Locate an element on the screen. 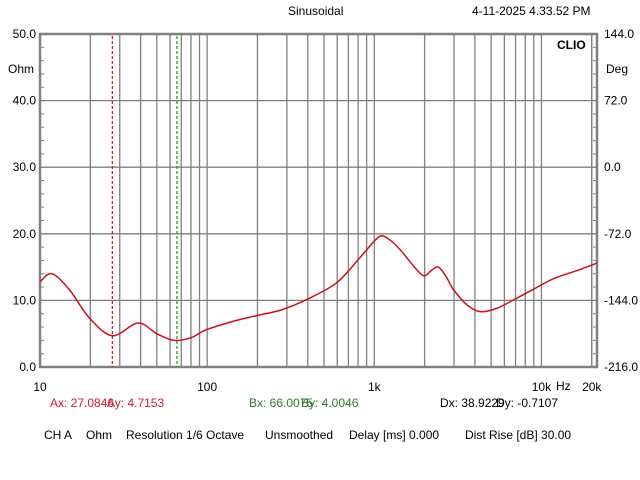  y-tick-label: 10.0 is located at coordinates (25, 300).